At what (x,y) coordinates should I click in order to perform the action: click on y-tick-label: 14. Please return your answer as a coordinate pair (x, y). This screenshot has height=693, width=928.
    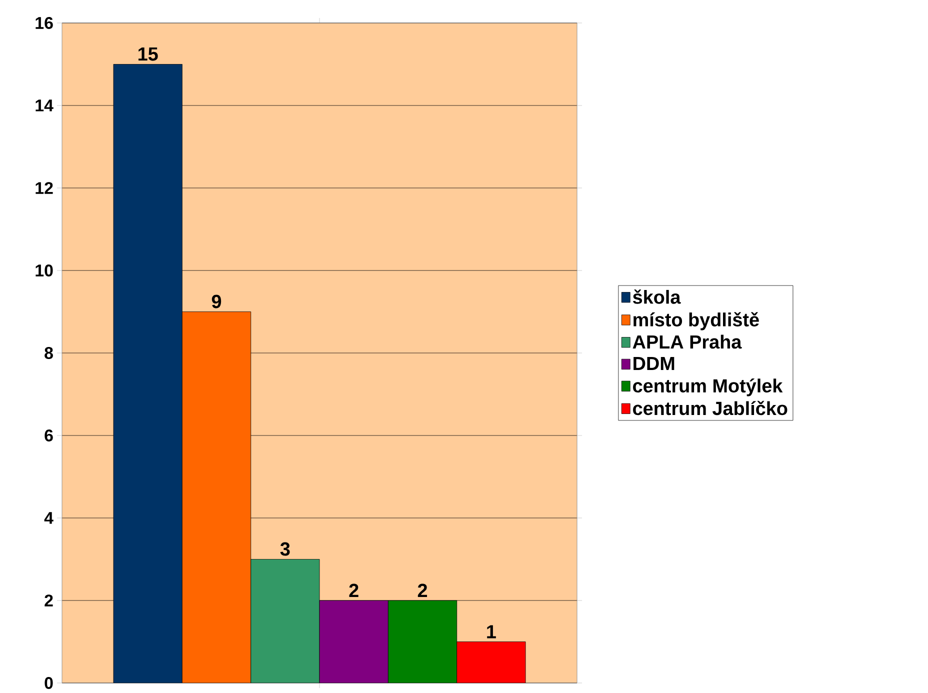
    Looking at the image, I should click on (45, 106).